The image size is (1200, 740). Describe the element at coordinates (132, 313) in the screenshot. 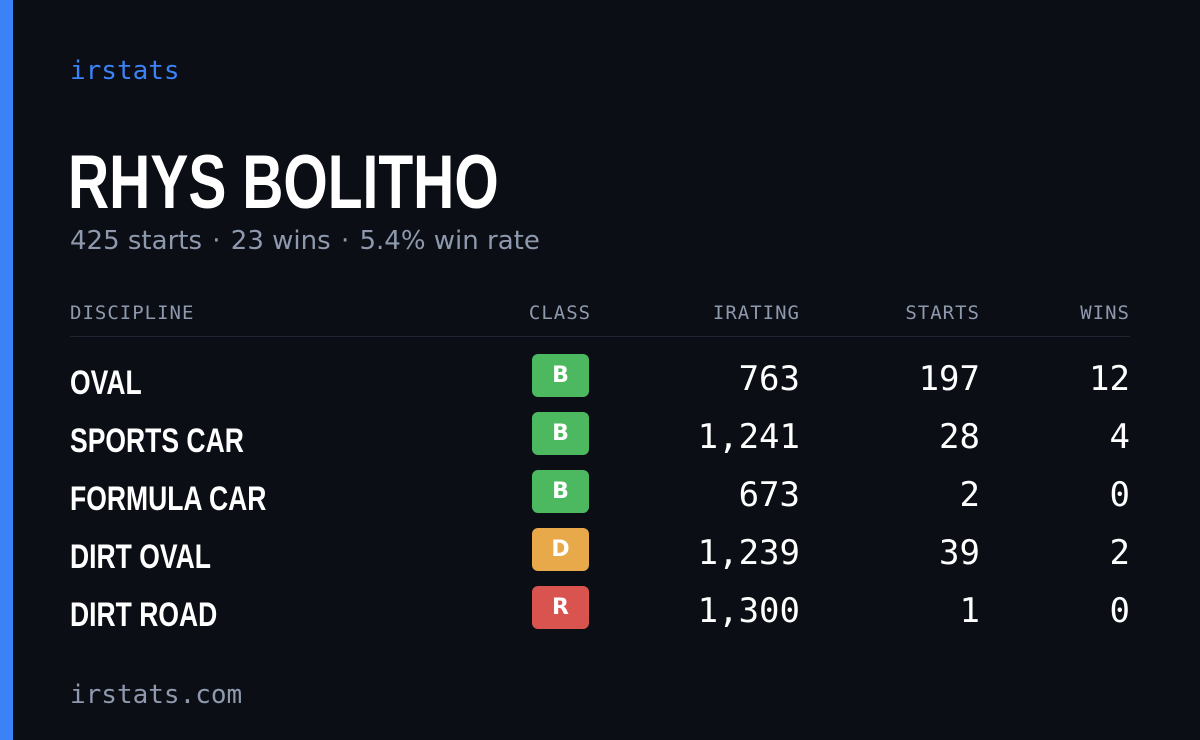

I see `header-discipline: DISCIPLINE` at that location.